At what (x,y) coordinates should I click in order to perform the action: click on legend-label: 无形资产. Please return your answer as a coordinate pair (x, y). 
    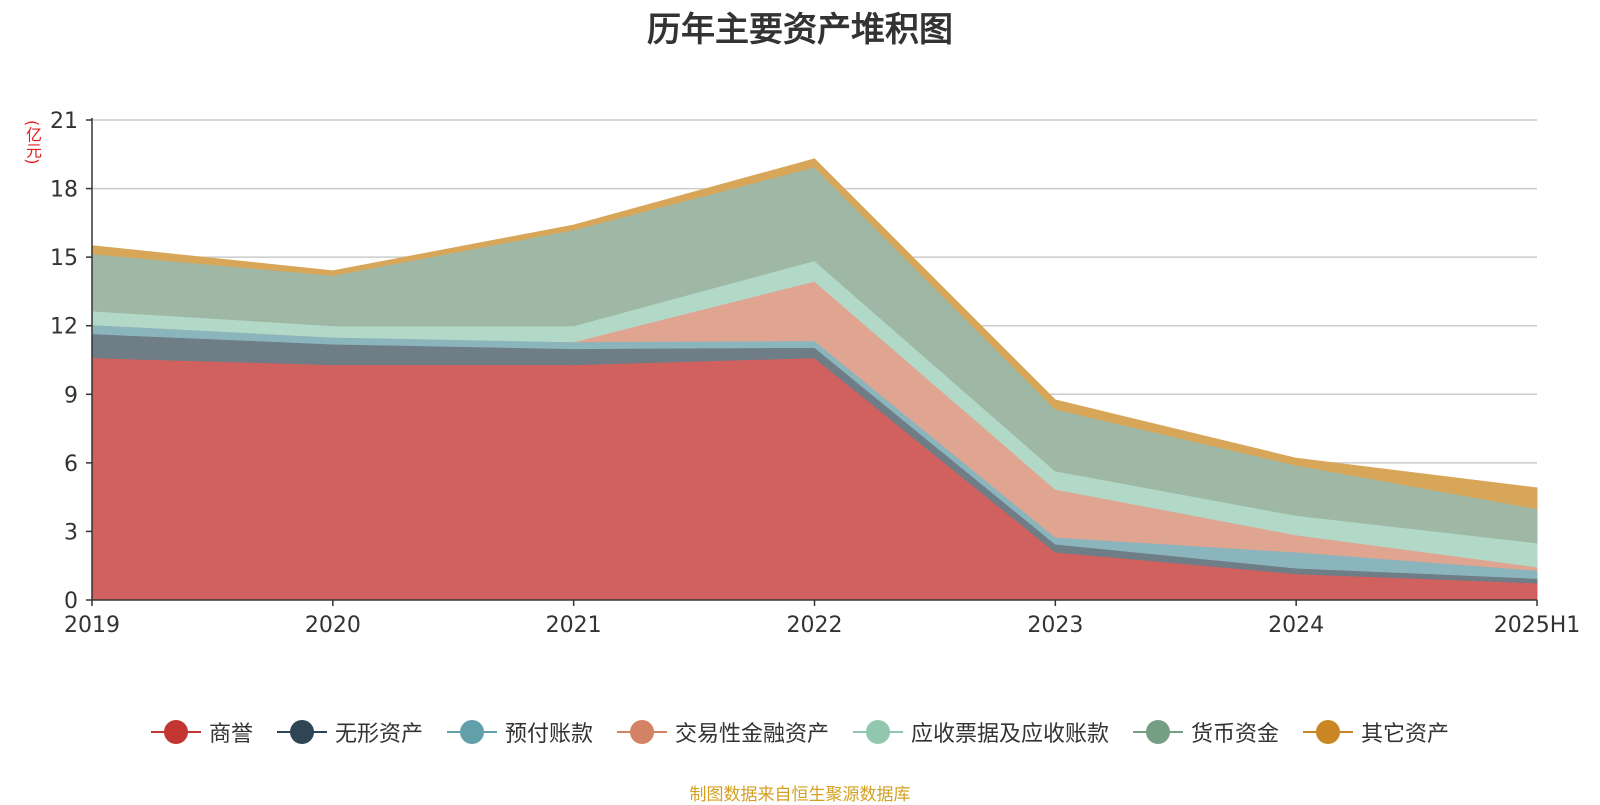
    Looking at the image, I should click on (378, 734).